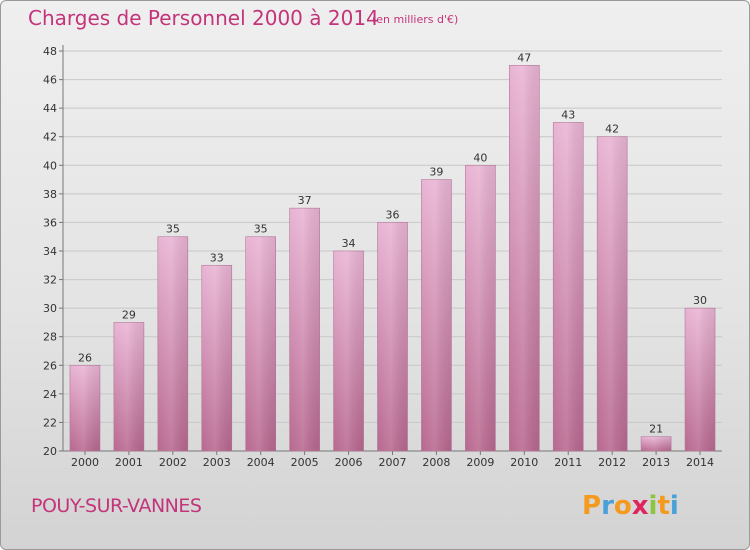 The height and width of the screenshot is (550, 750). I want to click on y-tick-label: 44, so click(50, 108).